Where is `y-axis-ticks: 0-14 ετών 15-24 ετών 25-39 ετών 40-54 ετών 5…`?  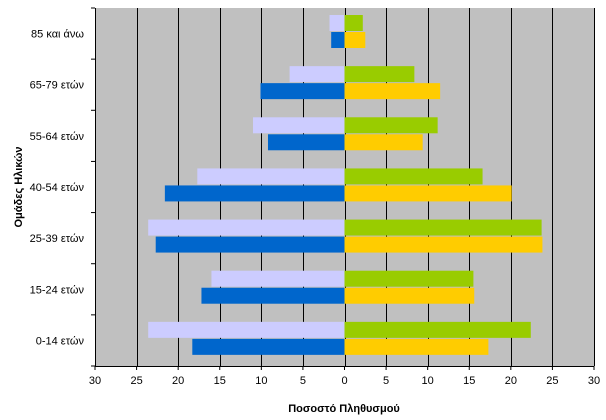 y-axis-ticks: 0-14 ετών 15-24 ετών 25-39 ετών 40-54 ετών 5… is located at coordinates (62, 187).